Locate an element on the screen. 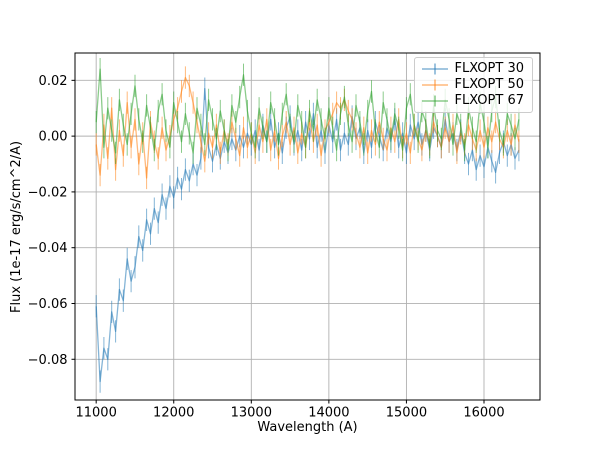 The image size is (600, 450). legend-item-flxopt-67: FLXOPT 67 is located at coordinates (472, 101).